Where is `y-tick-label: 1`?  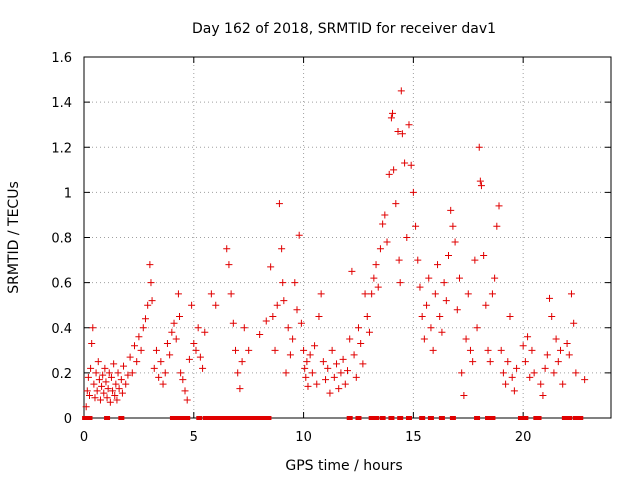
y-tick-label: 1 is located at coordinates (68, 193).